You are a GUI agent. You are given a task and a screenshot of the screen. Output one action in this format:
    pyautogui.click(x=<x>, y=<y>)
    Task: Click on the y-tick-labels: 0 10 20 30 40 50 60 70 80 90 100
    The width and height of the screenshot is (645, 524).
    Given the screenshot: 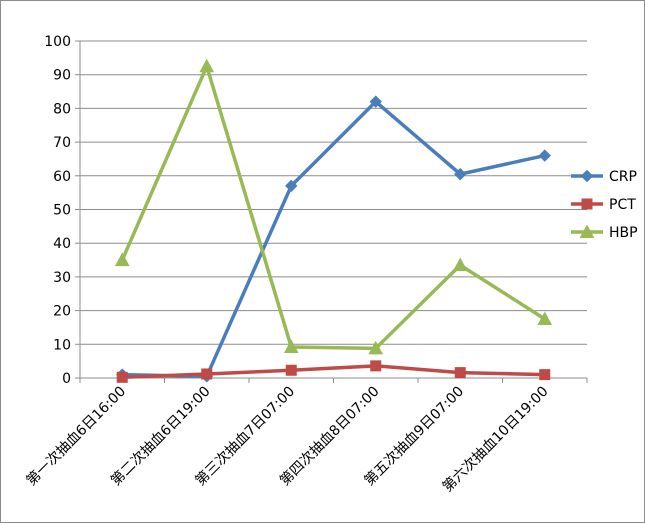 What is the action you would take?
    pyautogui.click(x=57, y=210)
    